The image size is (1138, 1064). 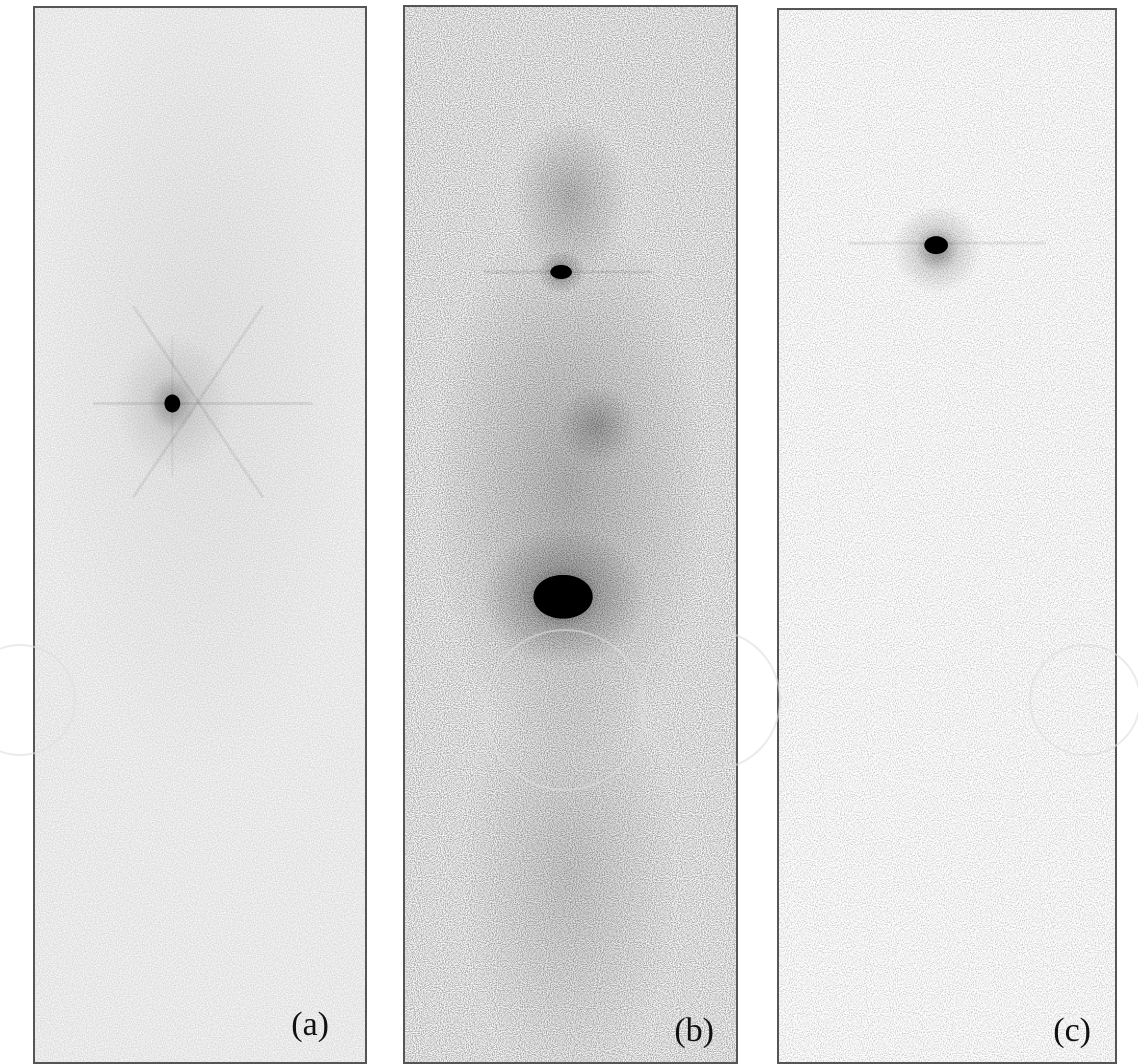 What do you see at coordinates (563, 596) in the screenshot?
I see `lower-hot-spot` at bounding box center [563, 596].